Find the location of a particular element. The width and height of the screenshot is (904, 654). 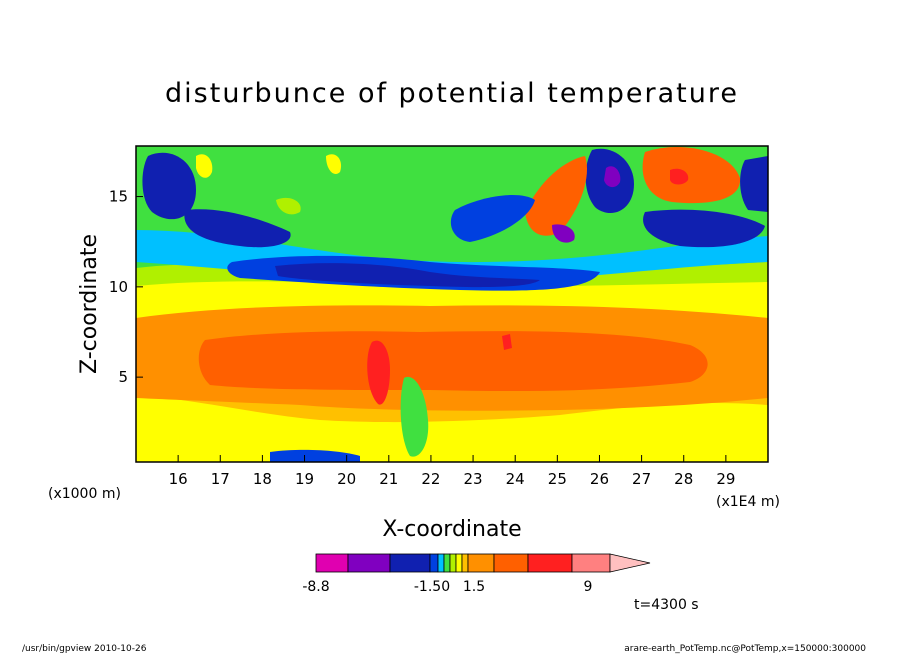

x-tick-label: 17 is located at coordinates (220, 479).